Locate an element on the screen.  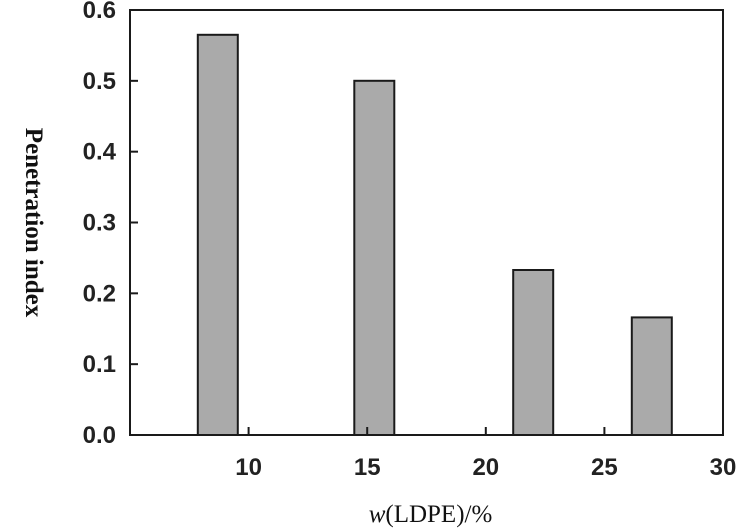
y-tick-label-2: 0.2 is located at coordinates (99, 293).